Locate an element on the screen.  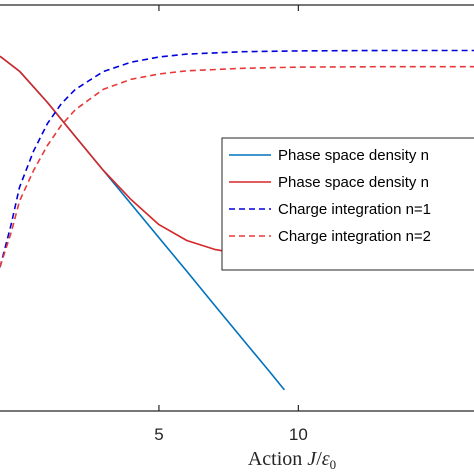
x-axis-label-sub: 0 is located at coordinates (333, 464).